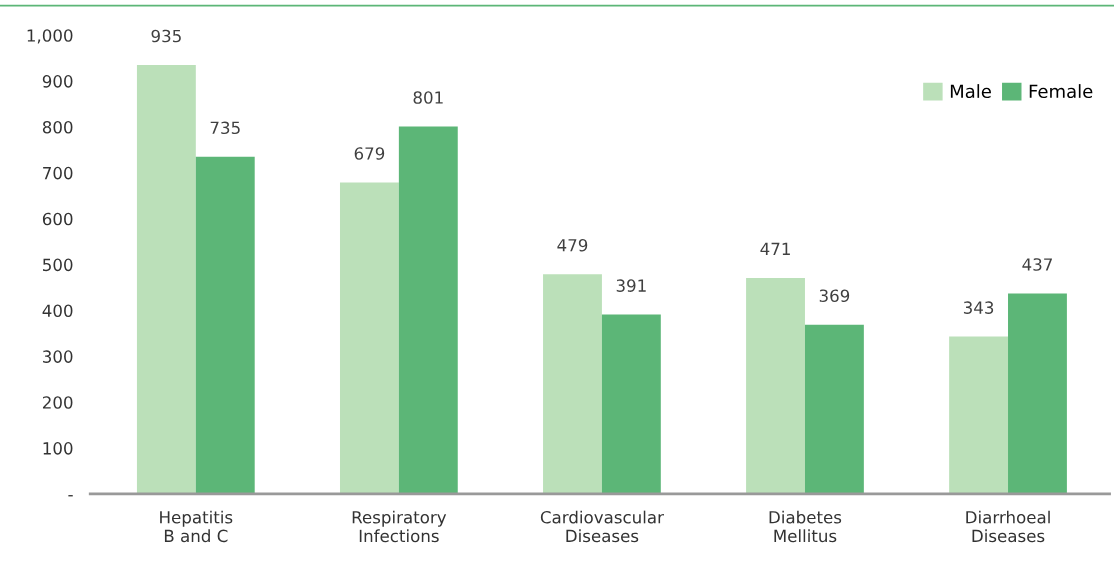 The height and width of the screenshot is (565, 1114). Describe the element at coordinates (631, 285) in the screenshot. I see `data-label: 391` at that location.